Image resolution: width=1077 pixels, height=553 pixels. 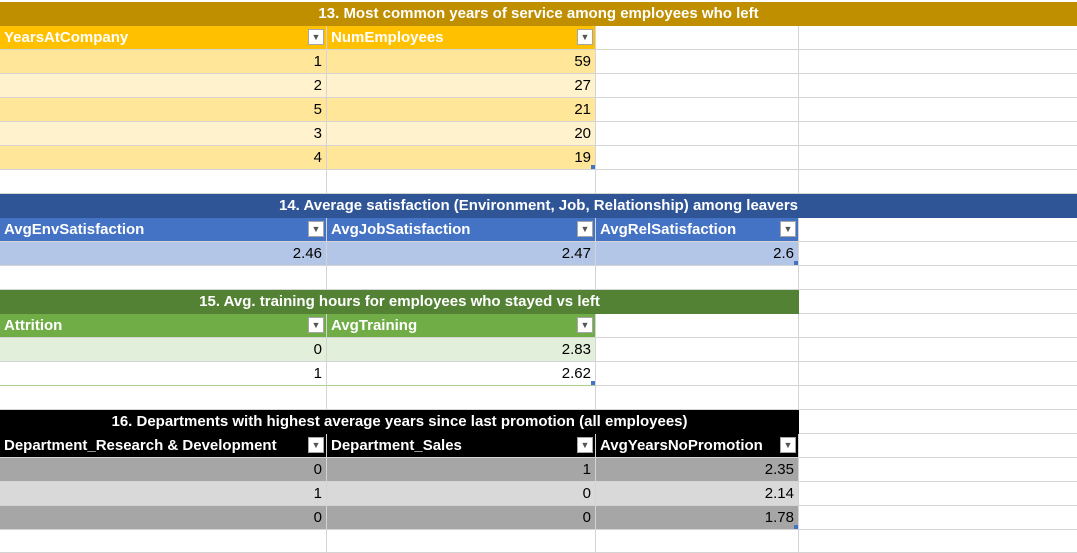 I want to click on header-label: AvgTraining, so click(x=374, y=325).